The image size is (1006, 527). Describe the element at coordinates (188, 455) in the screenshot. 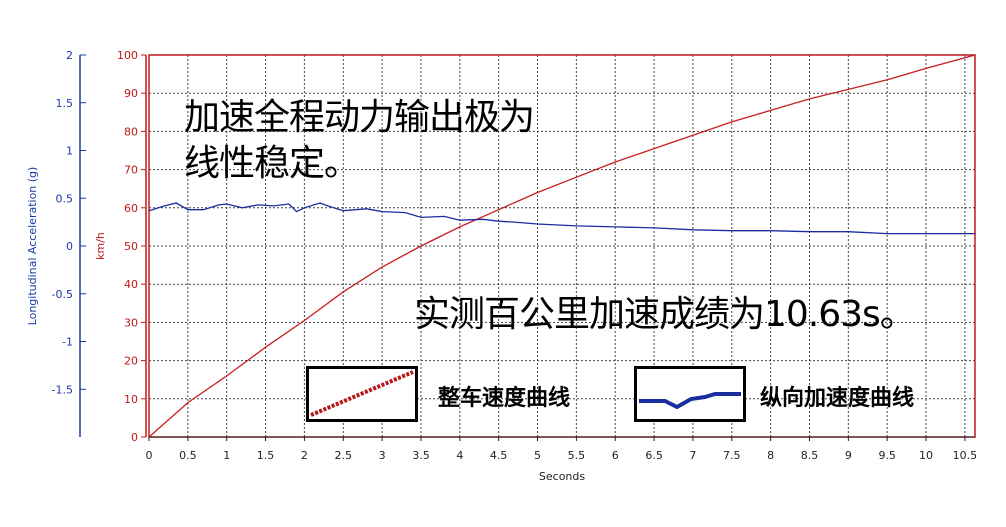

I see `x-tick-label: 0.5` at that location.